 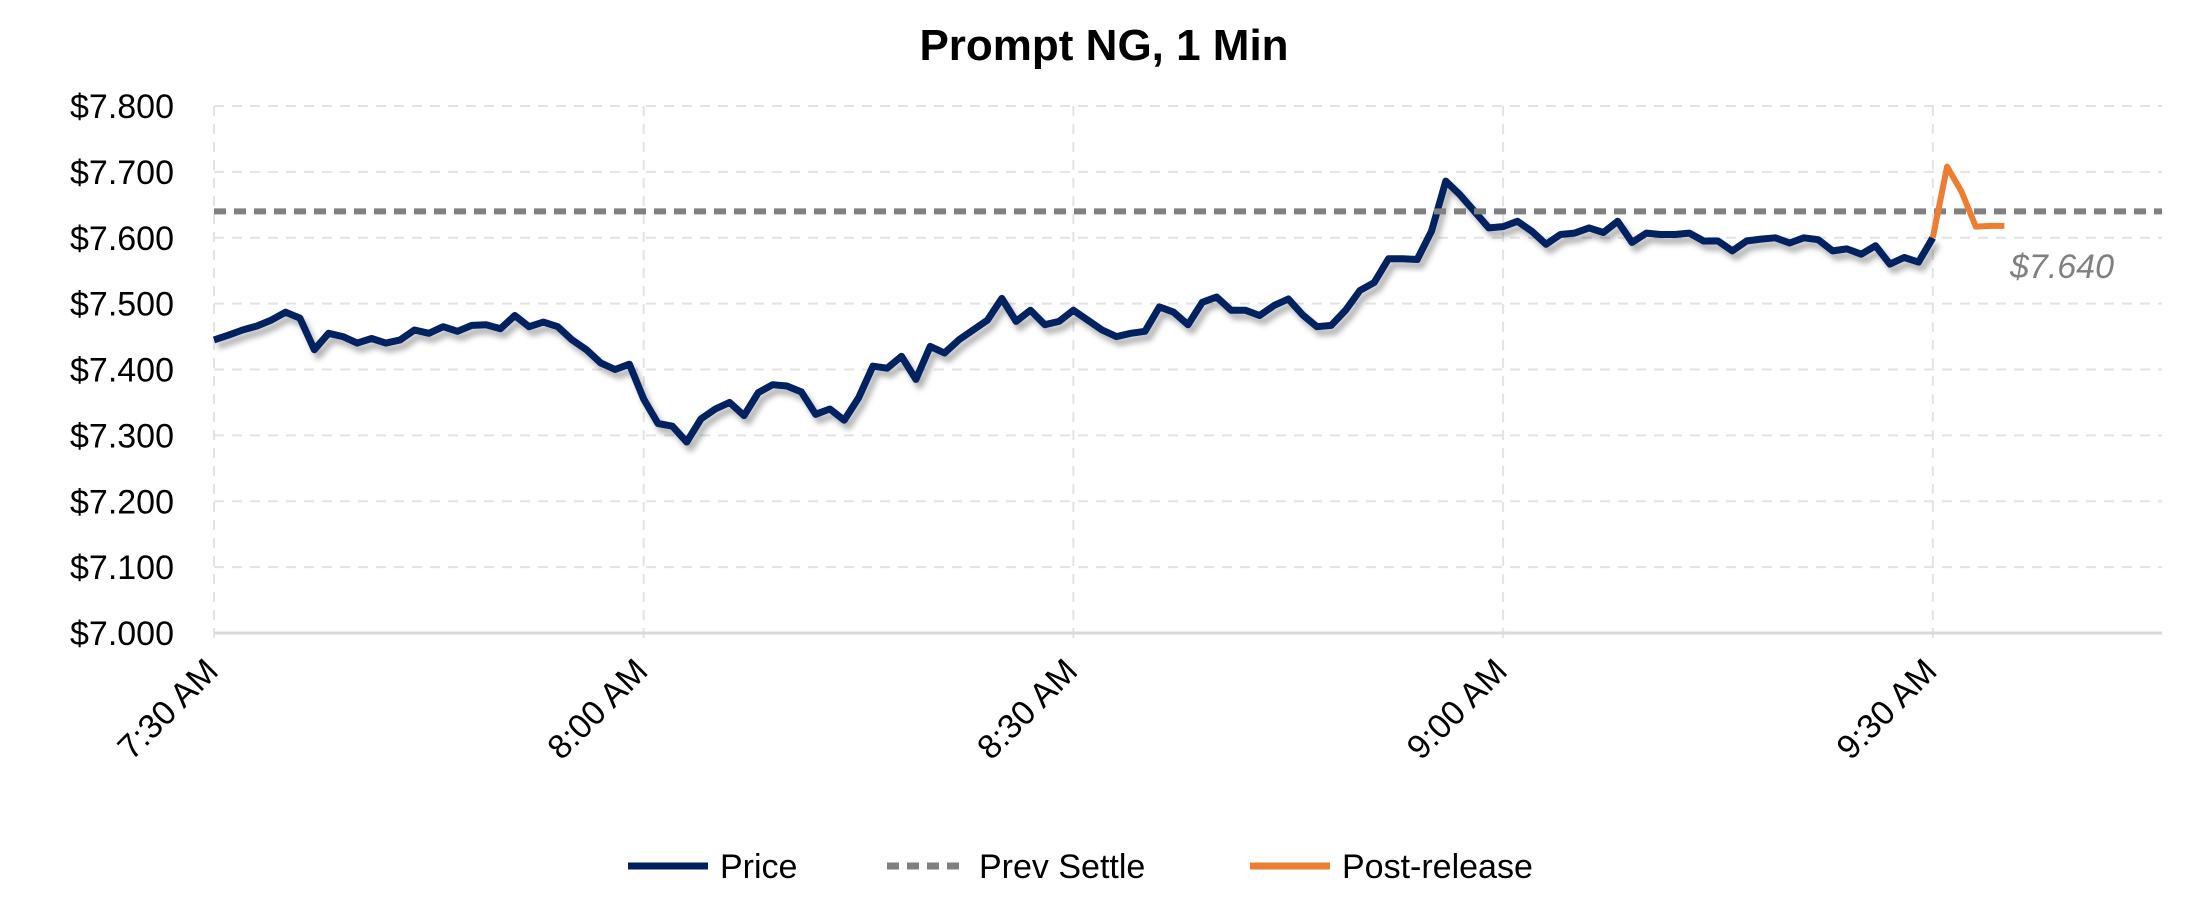 What do you see at coordinates (122, 436) in the screenshot?
I see `y-tick-label: $7.300` at bounding box center [122, 436].